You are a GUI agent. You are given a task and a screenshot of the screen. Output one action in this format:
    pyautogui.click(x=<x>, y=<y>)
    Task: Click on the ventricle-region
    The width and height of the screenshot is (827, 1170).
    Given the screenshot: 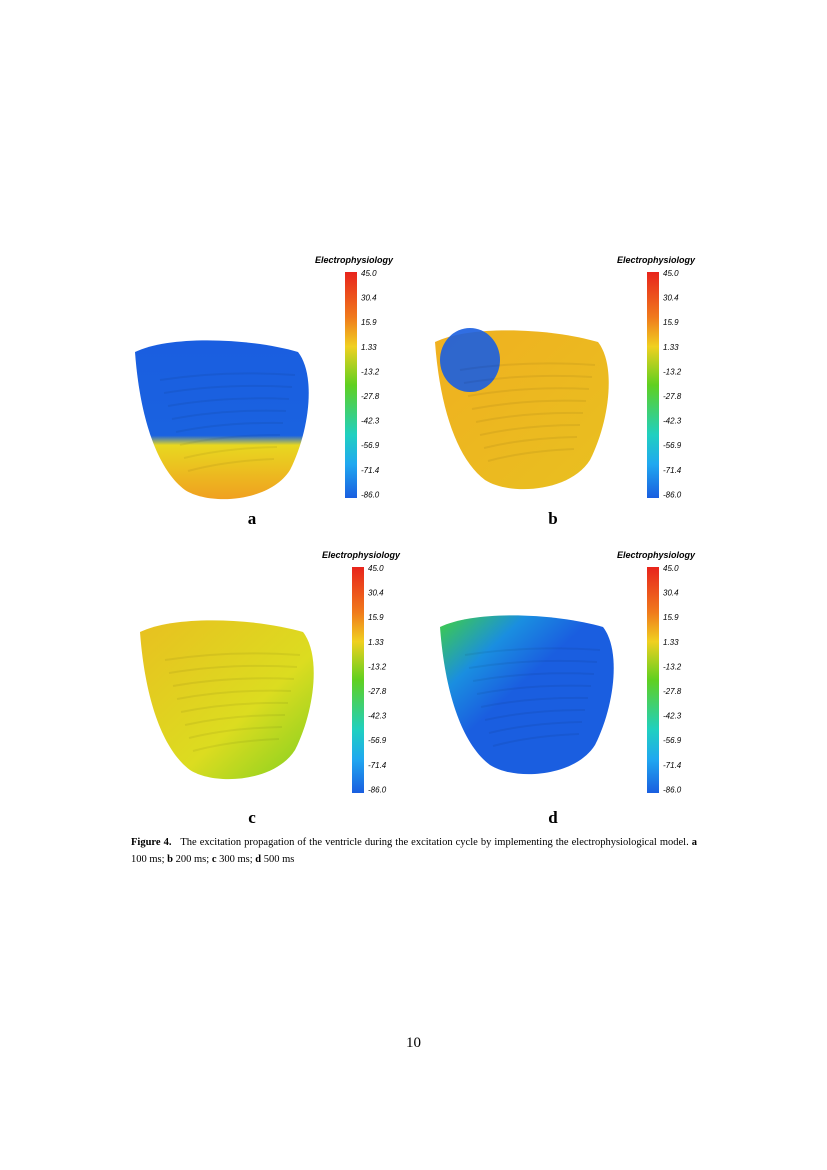 What is the action you would take?
    pyautogui.click(x=470, y=360)
    